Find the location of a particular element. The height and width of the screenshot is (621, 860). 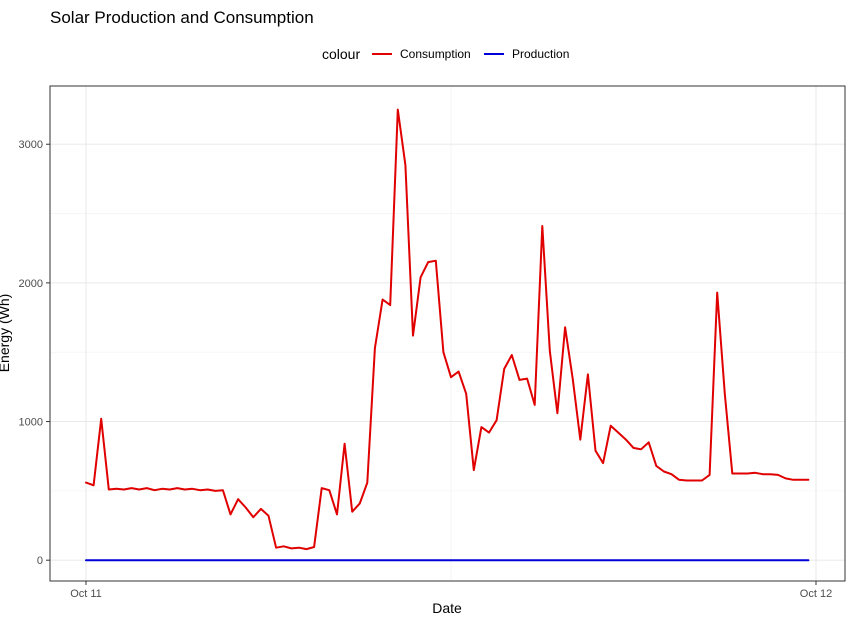

x-axis-title: Date is located at coordinates (447, 608).